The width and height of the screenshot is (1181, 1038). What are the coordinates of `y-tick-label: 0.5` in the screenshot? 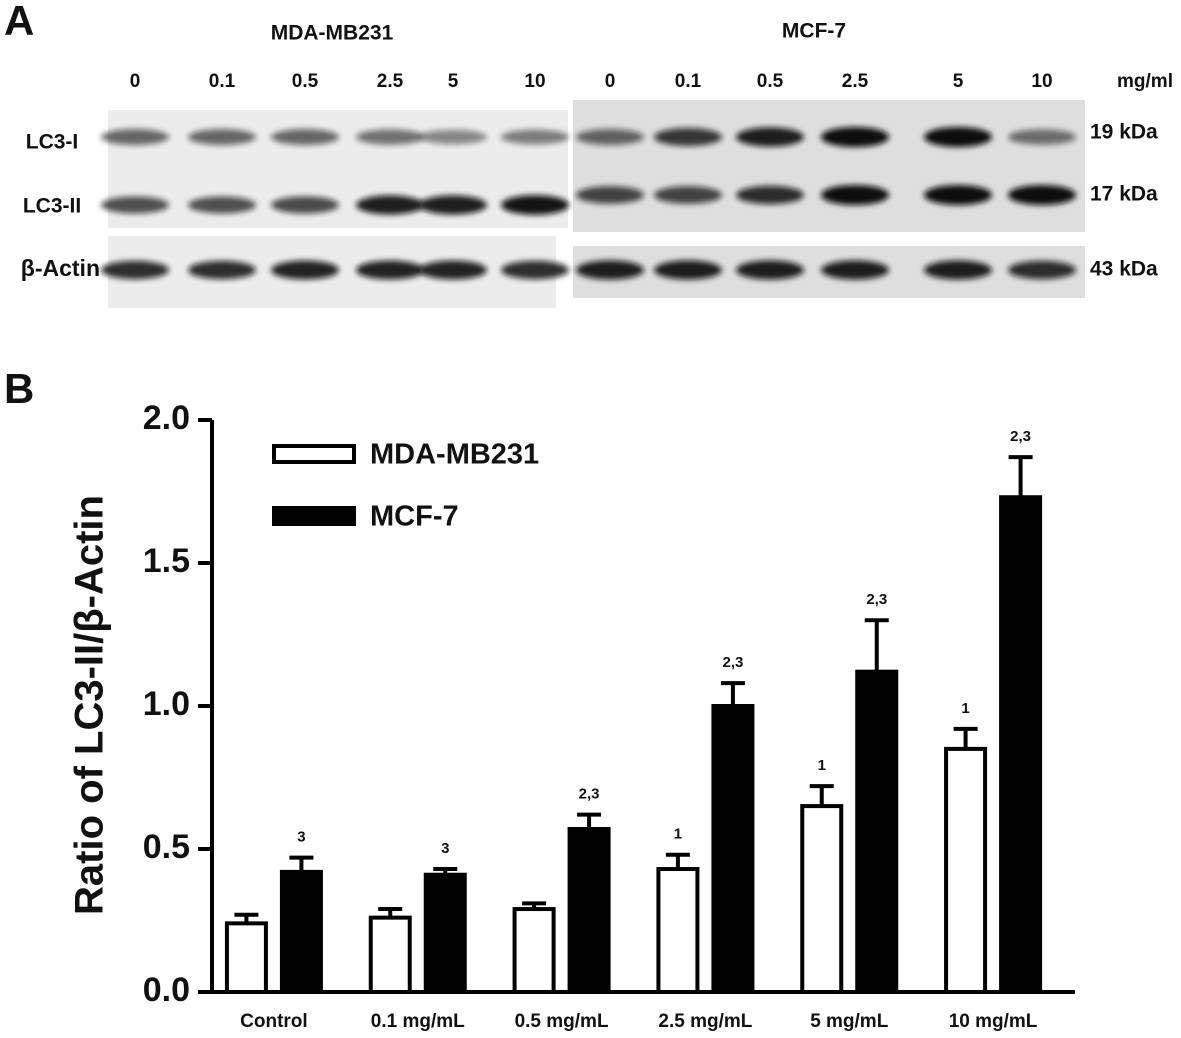 It's located at (166, 847).